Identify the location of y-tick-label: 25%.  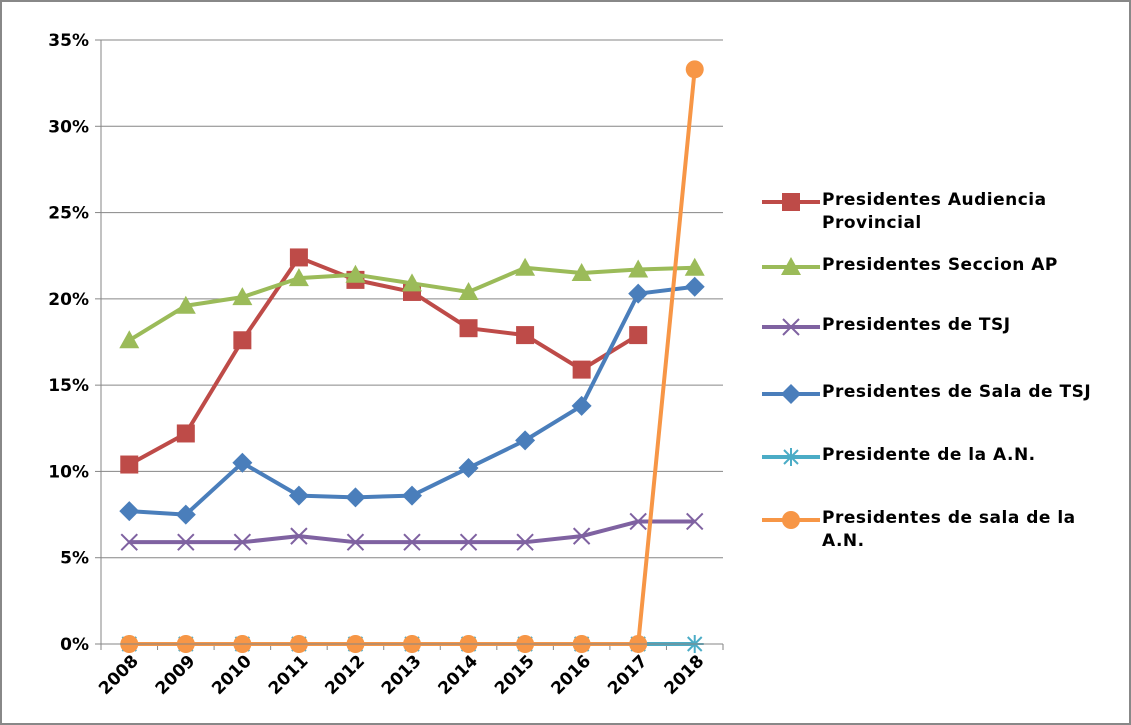
(68, 214).